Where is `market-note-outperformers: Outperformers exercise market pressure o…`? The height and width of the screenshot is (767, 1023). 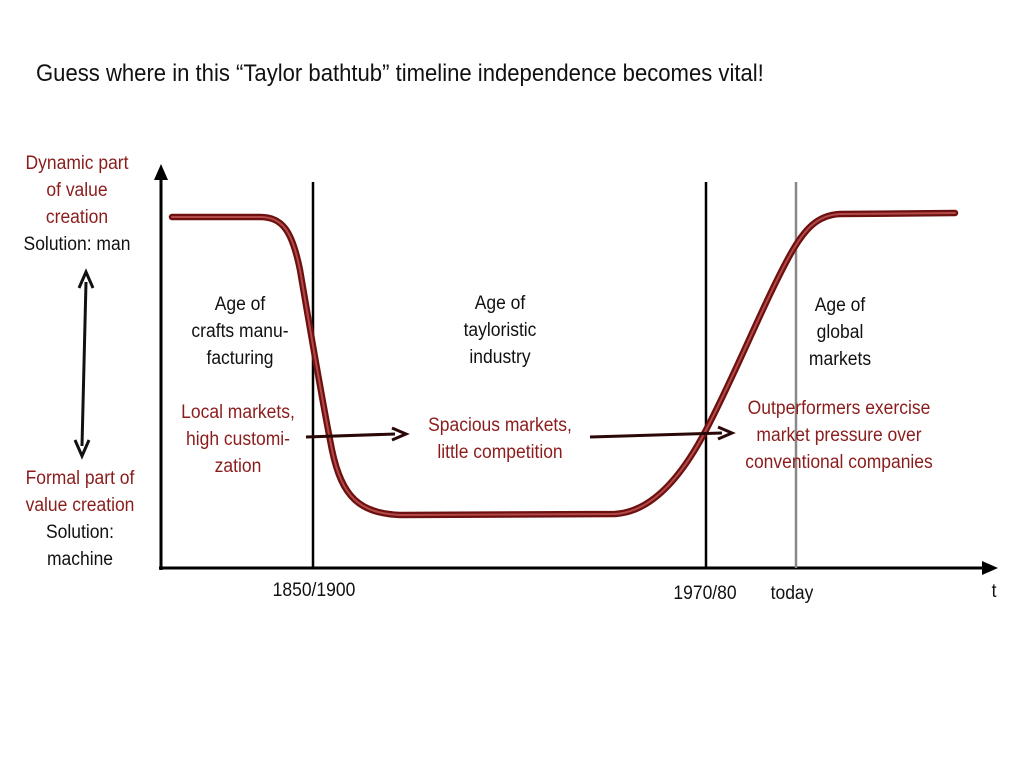 market-note-outperformers: Outperformers exercise market pressure o… is located at coordinates (839, 435).